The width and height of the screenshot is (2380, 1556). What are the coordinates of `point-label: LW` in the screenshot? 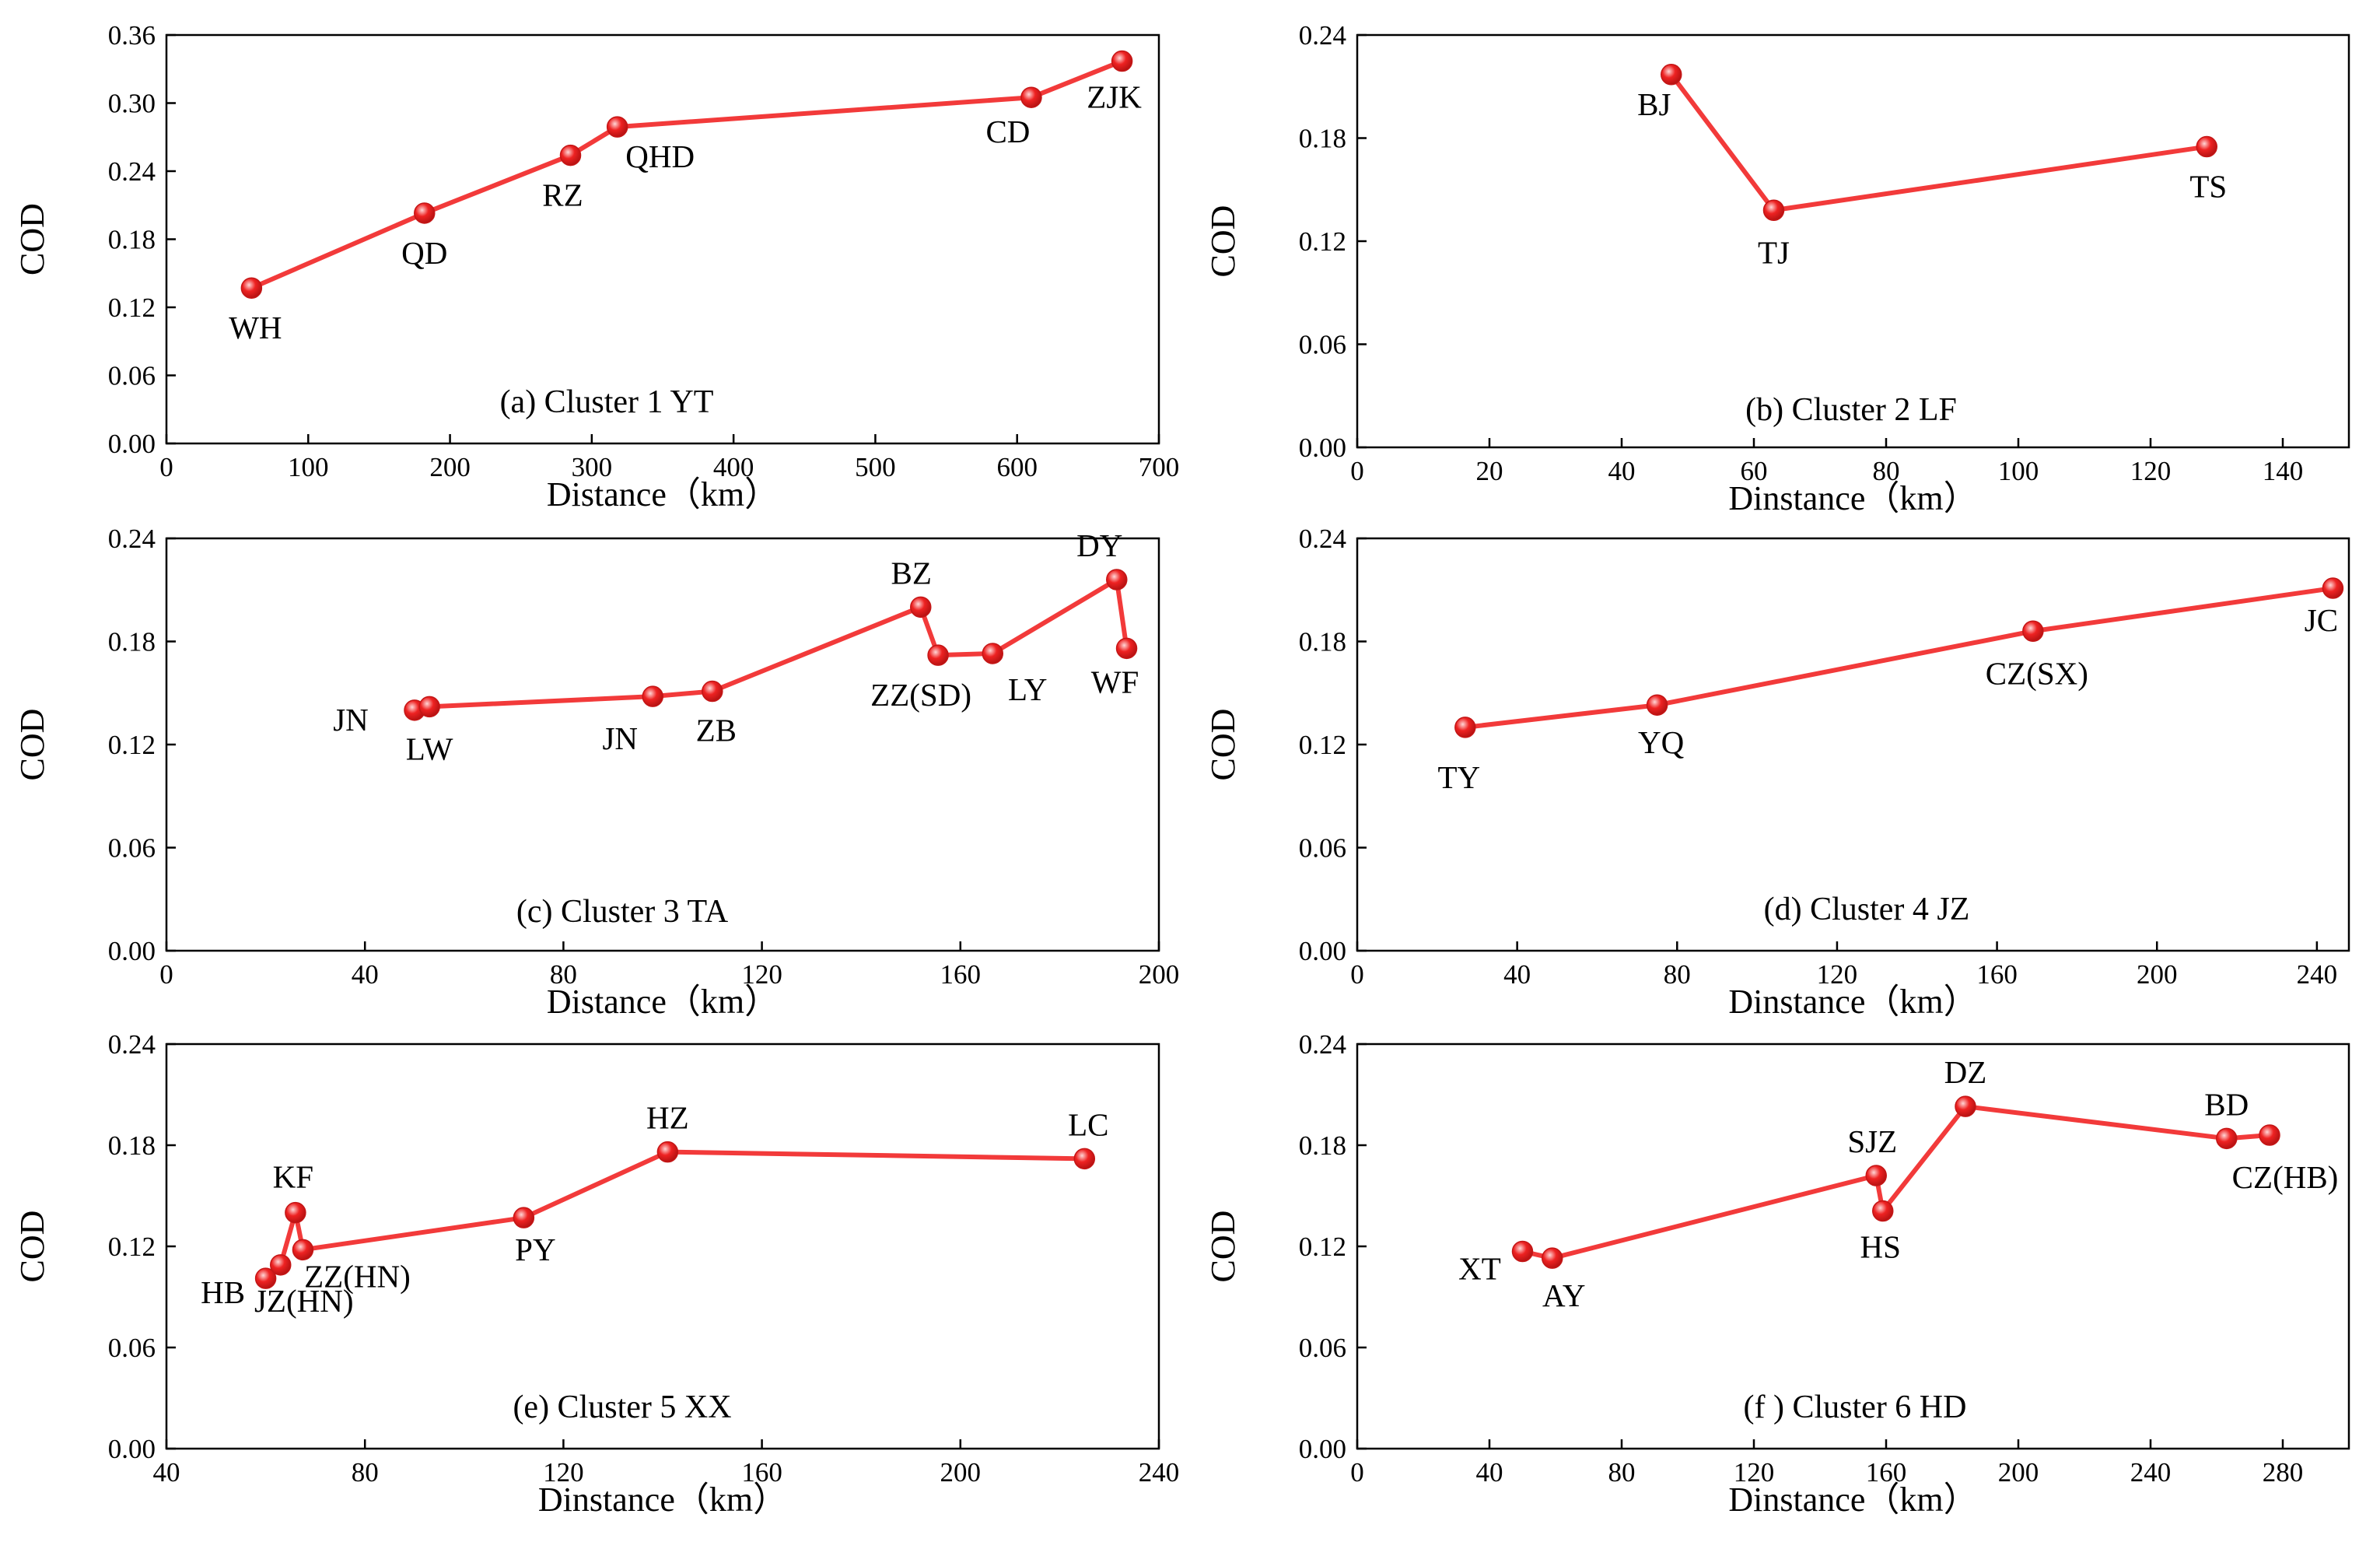 It's located at (430, 748).